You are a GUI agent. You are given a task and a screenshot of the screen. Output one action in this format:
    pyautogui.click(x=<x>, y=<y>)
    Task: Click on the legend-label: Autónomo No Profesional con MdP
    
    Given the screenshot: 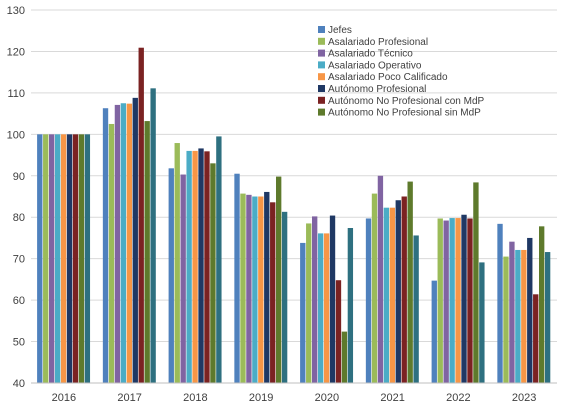 What is the action you would take?
    pyautogui.click(x=406, y=101)
    